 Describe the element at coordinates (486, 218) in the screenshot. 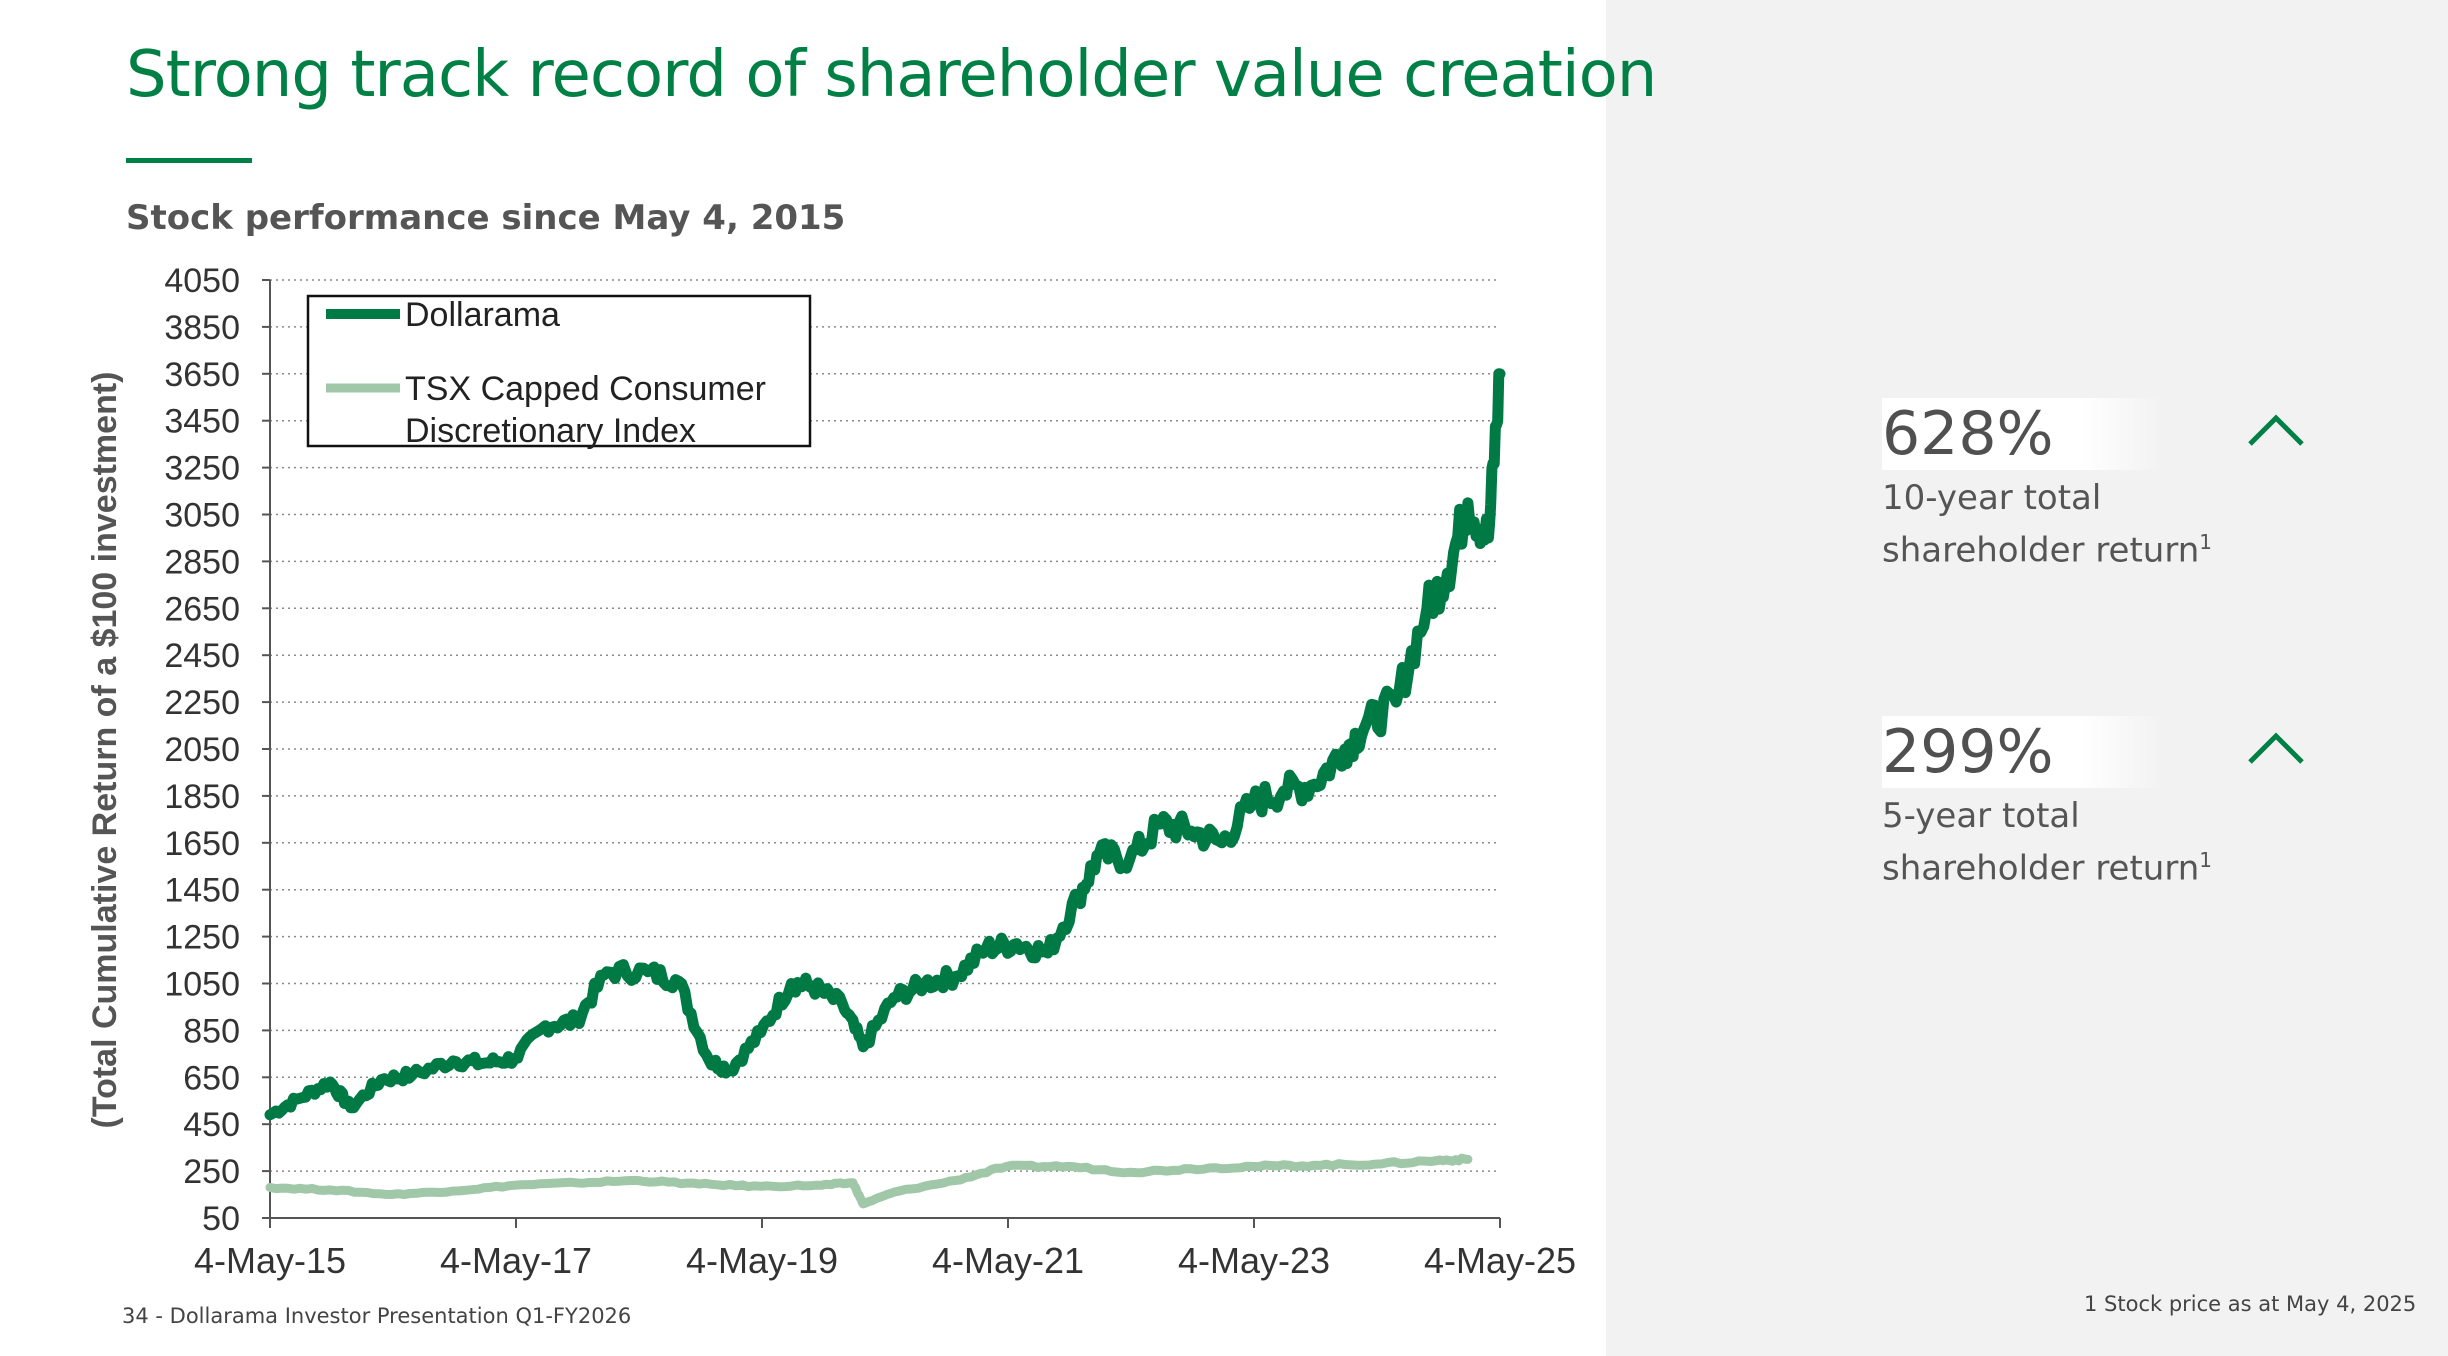

I see `chart-subtitle: Stock performance since May 4, 2015` at that location.